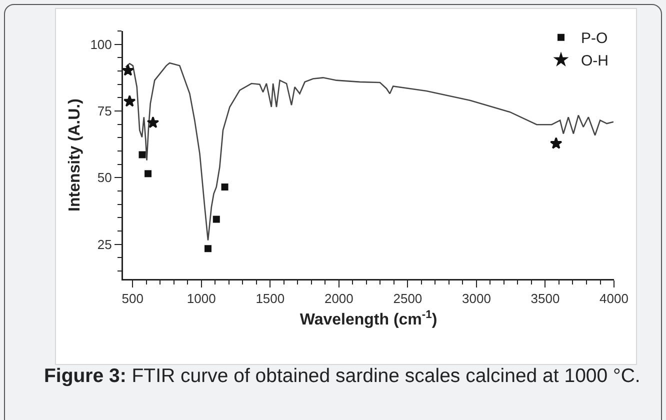 The height and width of the screenshot is (420, 666). Describe the element at coordinates (133, 298) in the screenshot. I see `x-tick-label: 500` at that location.